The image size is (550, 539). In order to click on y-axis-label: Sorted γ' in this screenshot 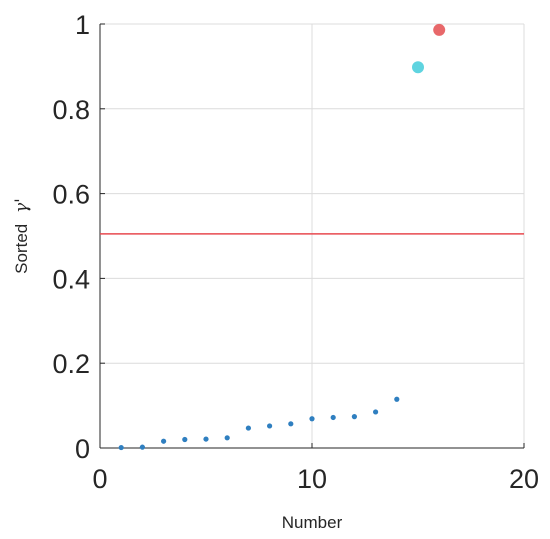, I will do `click(22, 236)`.